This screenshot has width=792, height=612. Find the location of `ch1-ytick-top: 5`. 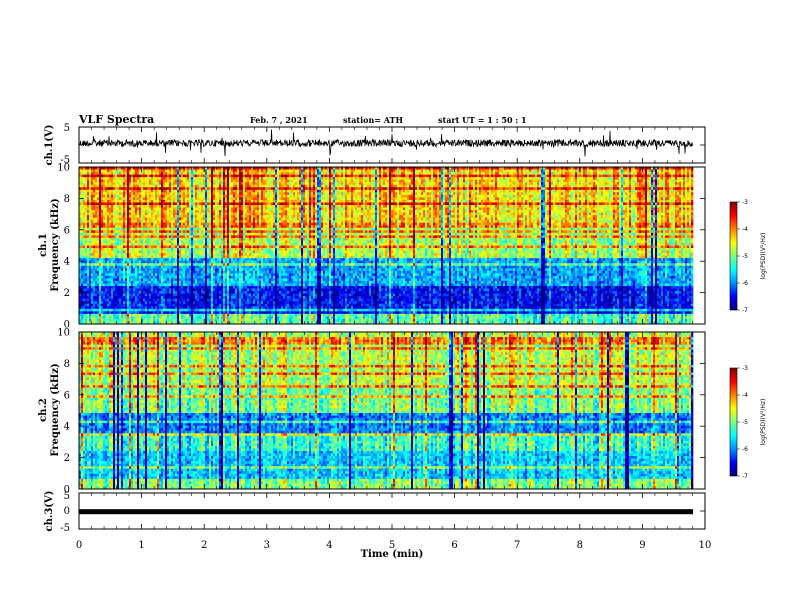

ch1-ytick-top: 5 is located at coordinates (67, 128).